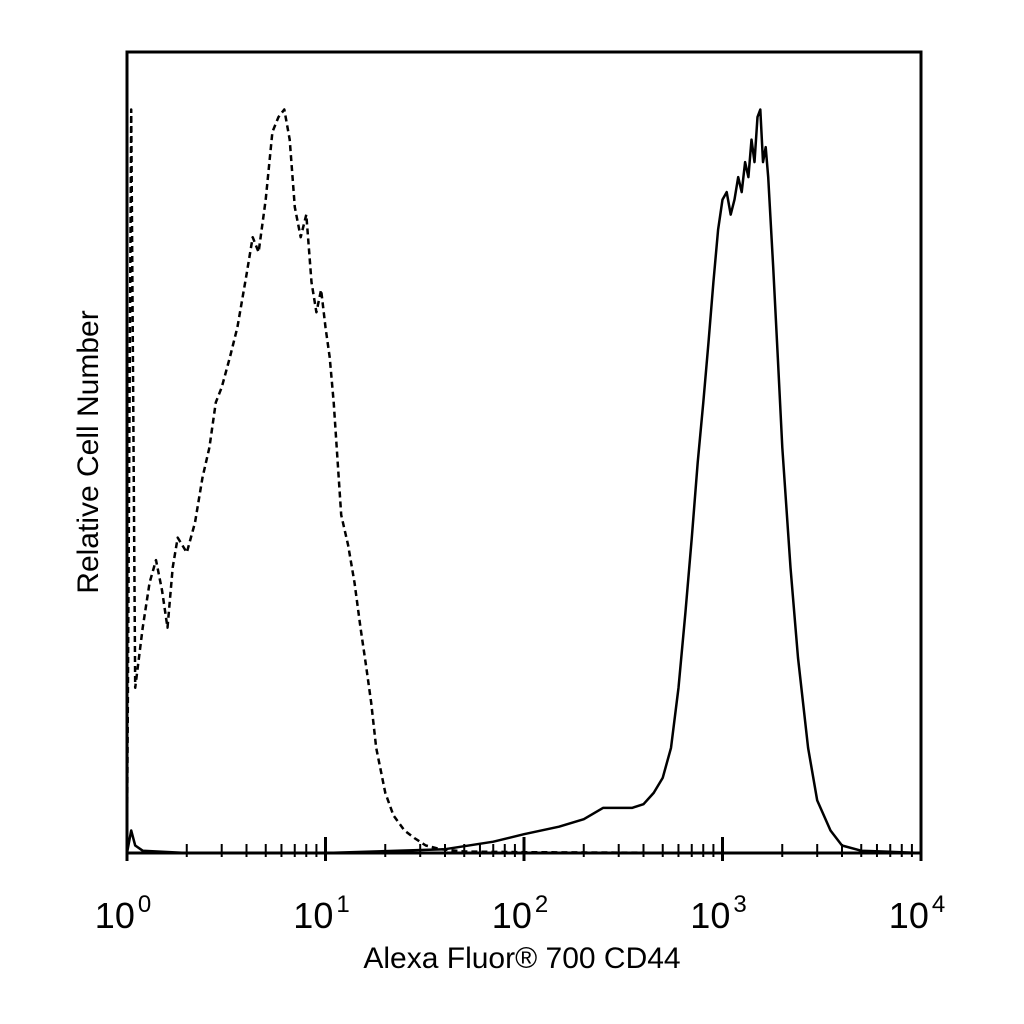  What do you see at coordinates (938, 904) in the screenshot?
I see `x-tick-label-exponent: 4` at bounding box center [938, 904].